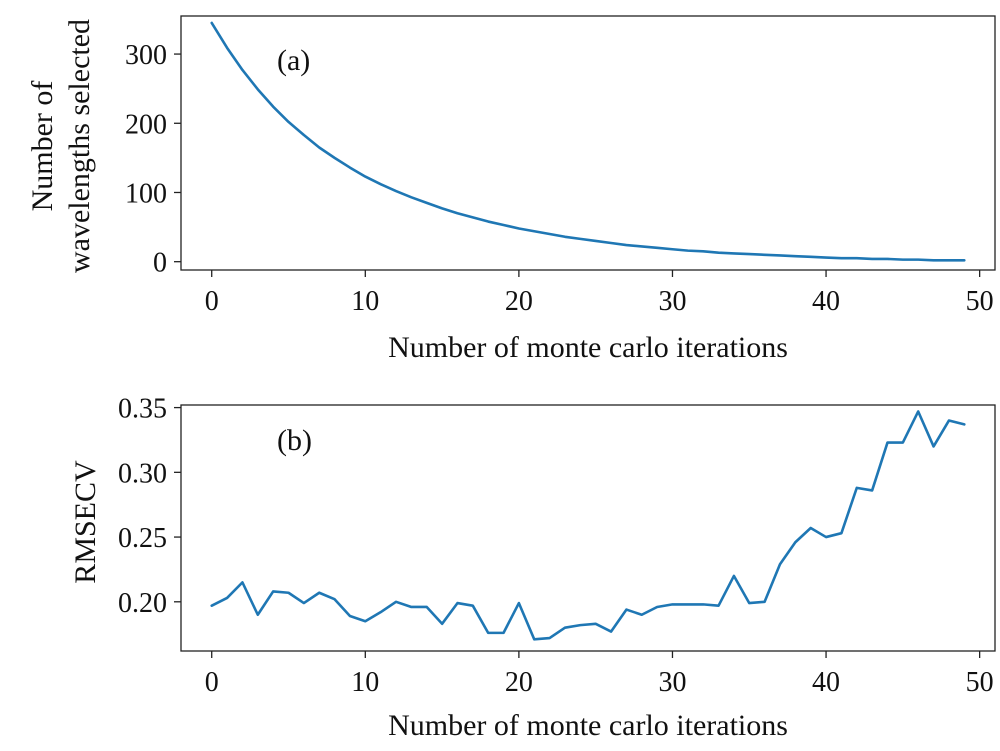  Describe the element at coordinates (146, 124) in the screenshot. I see `y-tick-label: 200` at that location.